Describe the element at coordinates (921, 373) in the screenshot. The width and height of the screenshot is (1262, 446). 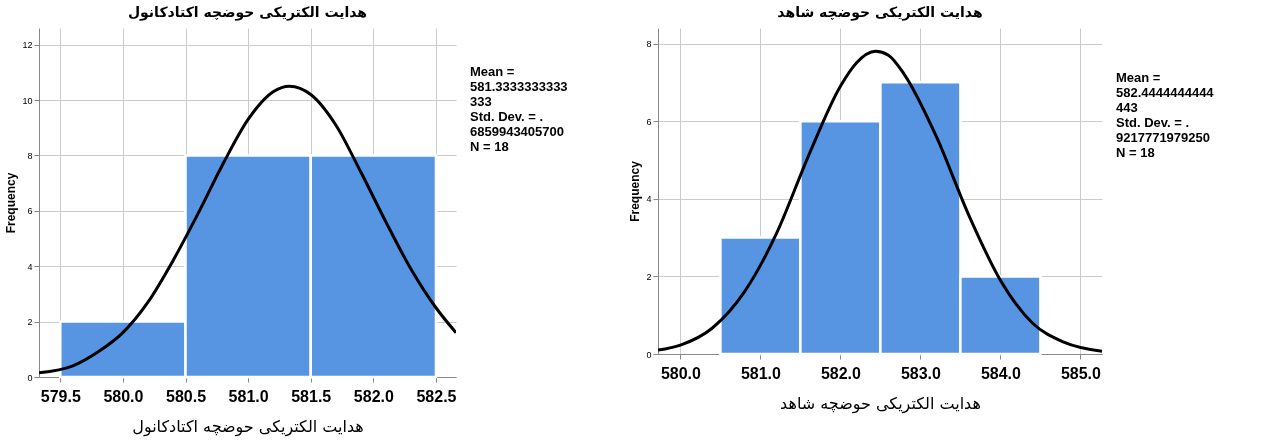
I see `x-tick-label: 583.0` at that location.